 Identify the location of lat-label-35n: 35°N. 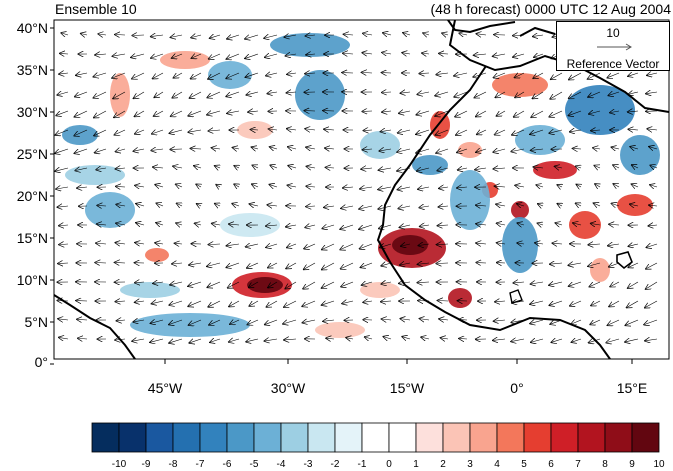
(32, 70).